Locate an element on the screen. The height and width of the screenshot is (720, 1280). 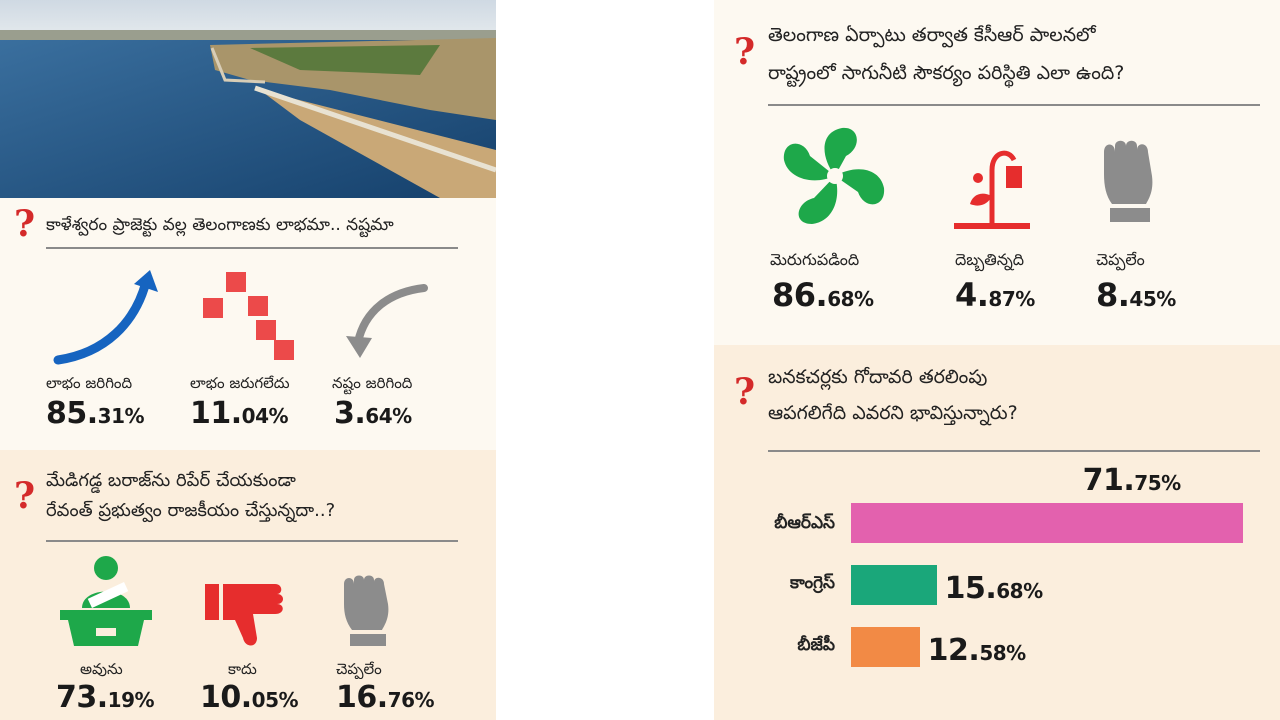
q1-value-2: 11.04% is located at coordinates (239, 413).